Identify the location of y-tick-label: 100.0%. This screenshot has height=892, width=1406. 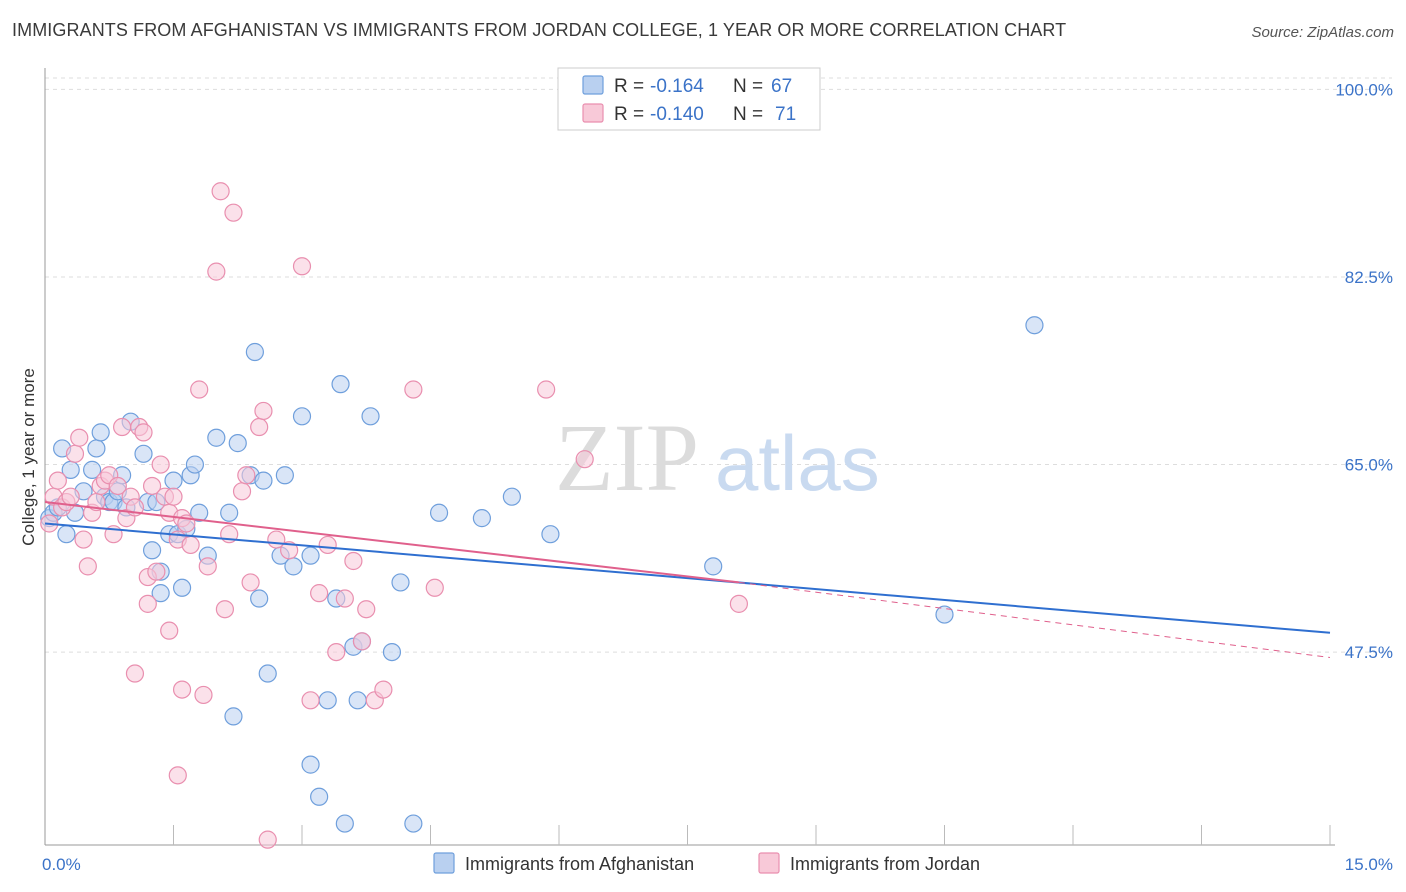
(1364, 89).